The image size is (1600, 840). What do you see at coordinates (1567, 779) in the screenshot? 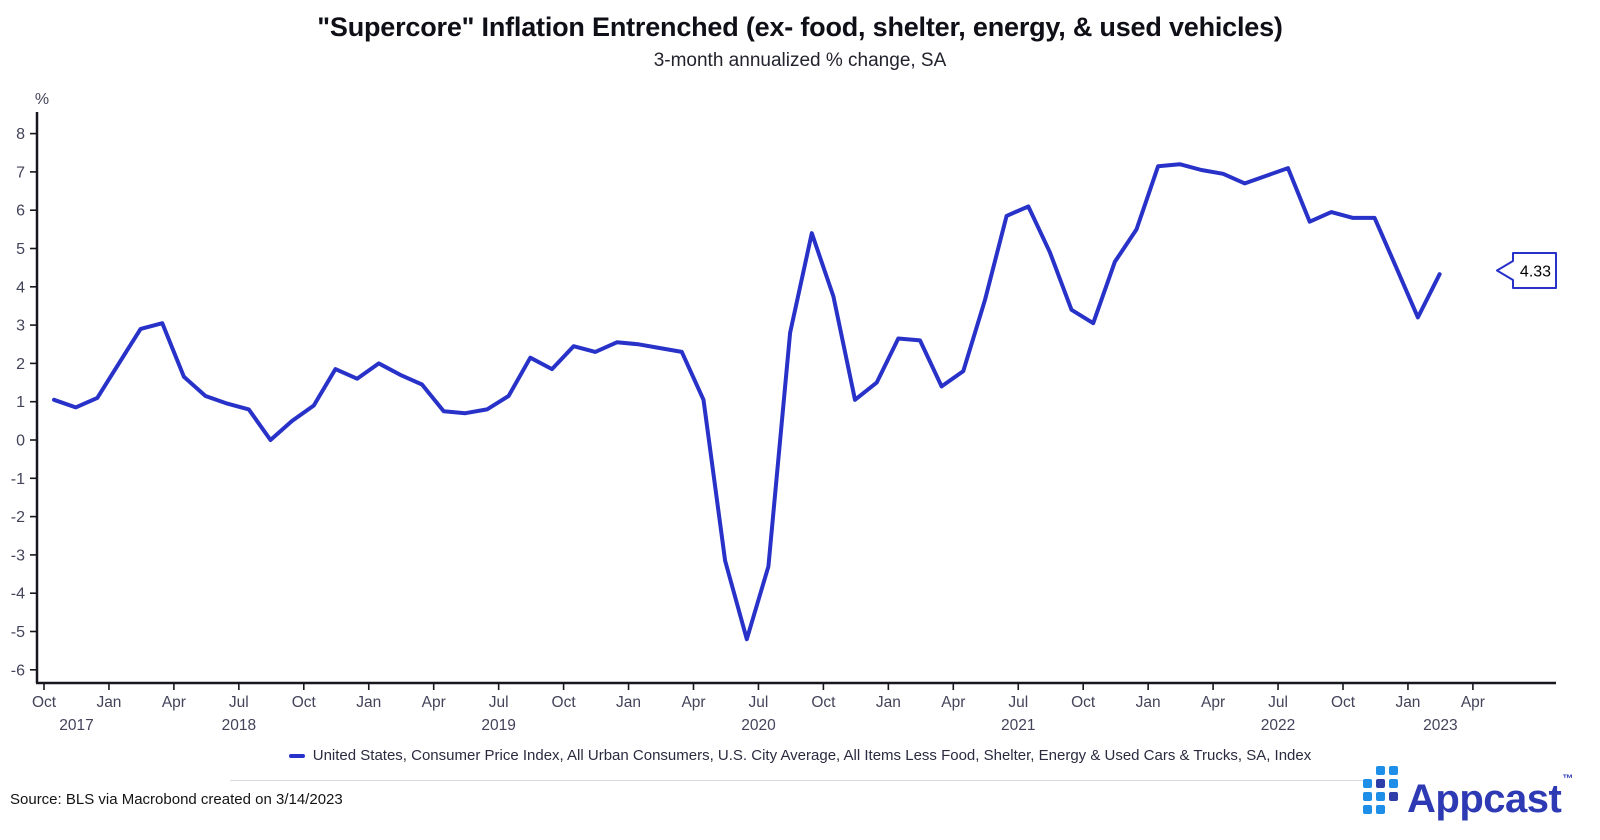
I see `trademark-symbol: ™` at bounding box center [1567, 779].